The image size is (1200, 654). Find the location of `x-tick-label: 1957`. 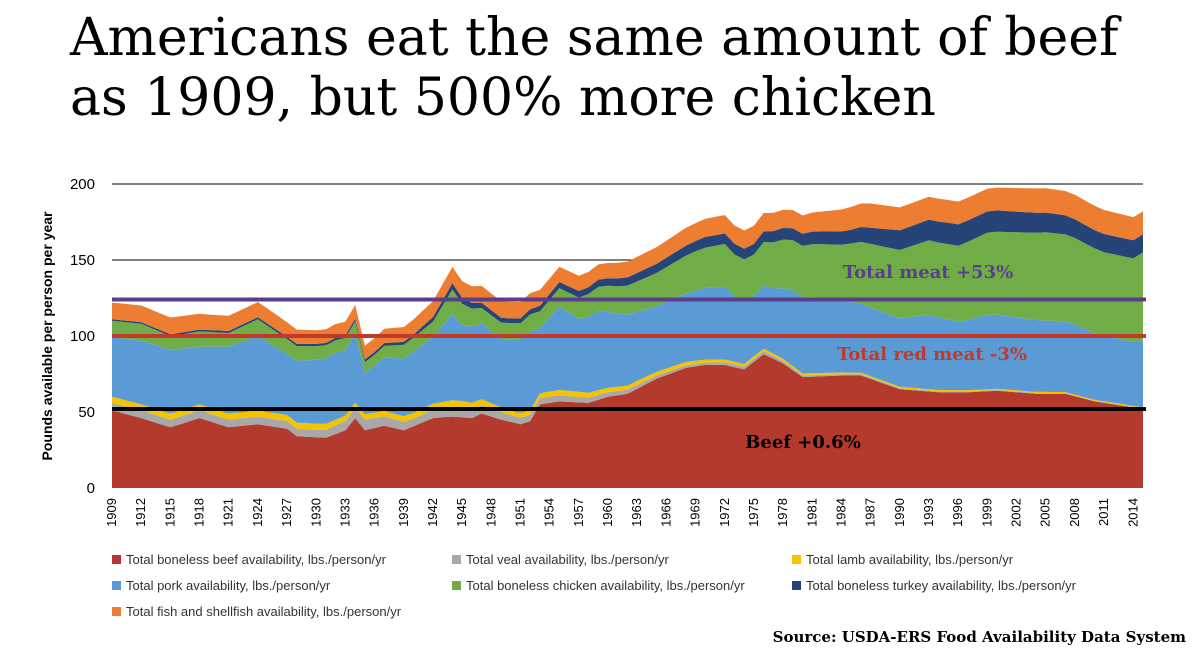

x-tick-label: 1957 is located at coordinates (578, 512).